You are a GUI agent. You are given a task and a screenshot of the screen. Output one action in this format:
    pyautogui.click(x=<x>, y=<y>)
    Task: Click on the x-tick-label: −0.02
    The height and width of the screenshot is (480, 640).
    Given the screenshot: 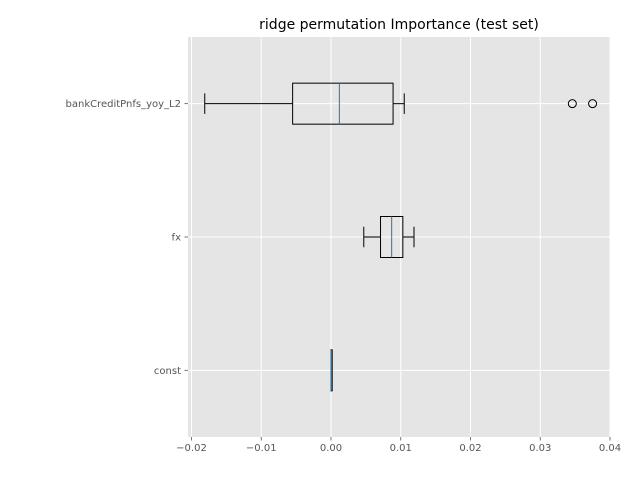 What is the action you would take?
    pyautogui.click(x=191, y=448)
    